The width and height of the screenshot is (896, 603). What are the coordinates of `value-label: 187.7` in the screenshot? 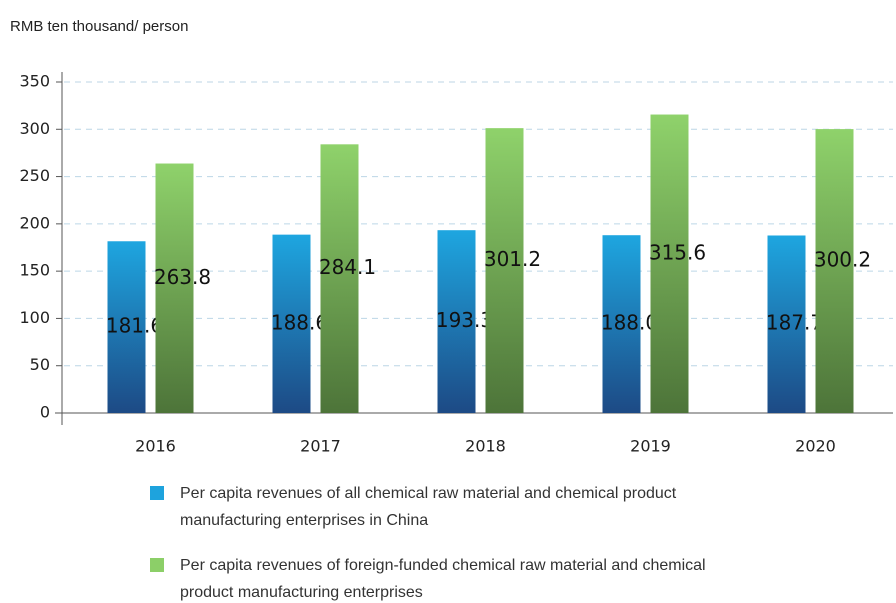 It's located at (794, 323).